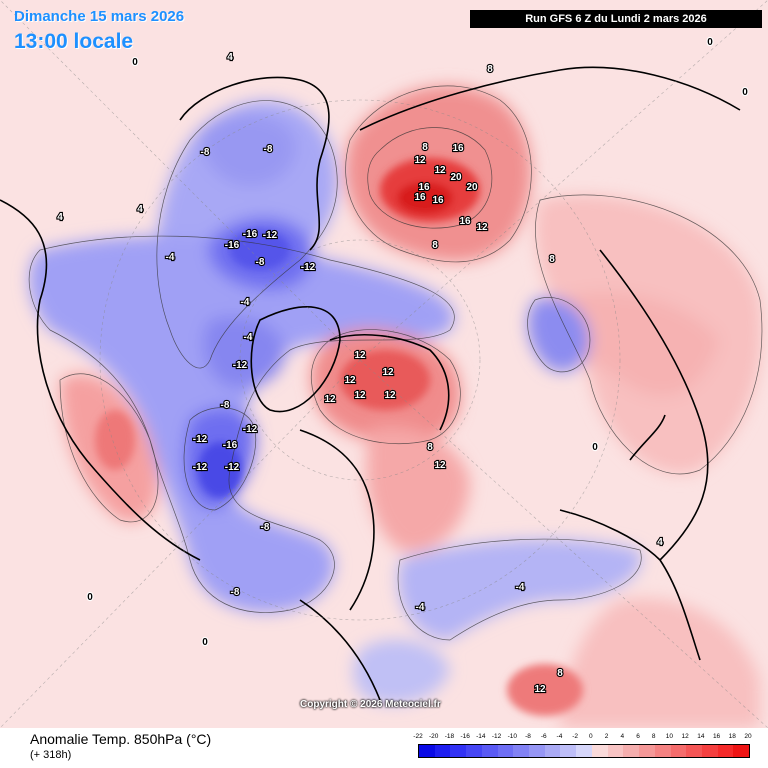  Describe the element at coordinates (591, 736) in the screenshot. I see `scale-tick-label: 0` at that location.